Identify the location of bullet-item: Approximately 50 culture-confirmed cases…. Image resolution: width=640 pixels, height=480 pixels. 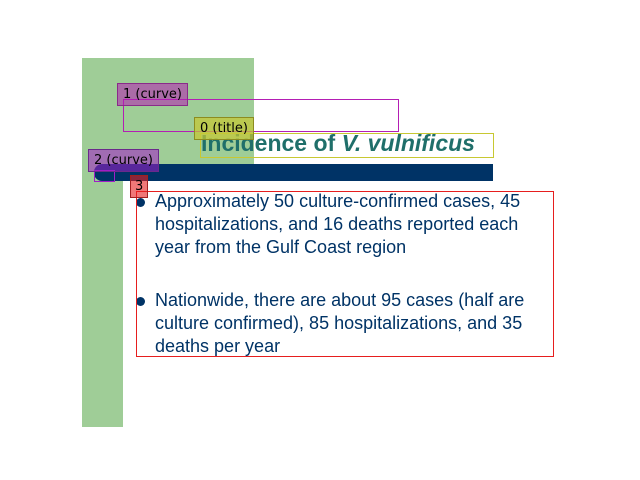
(344, 225).